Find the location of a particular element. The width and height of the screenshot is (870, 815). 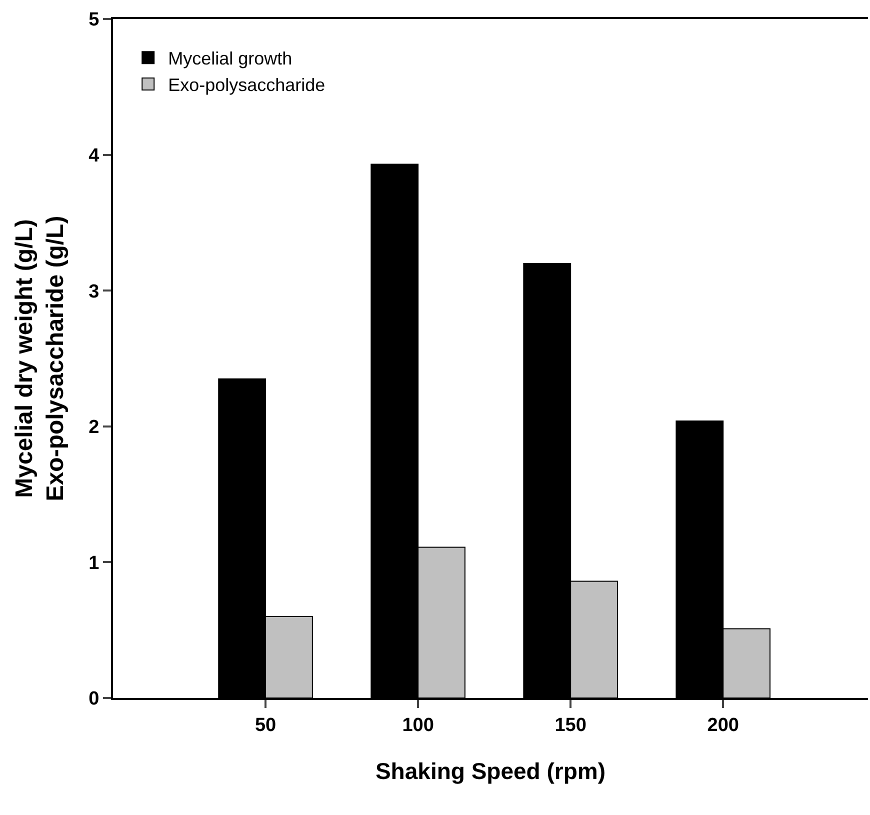

x-tick-label: 200 is located at coordinates (723, 725).